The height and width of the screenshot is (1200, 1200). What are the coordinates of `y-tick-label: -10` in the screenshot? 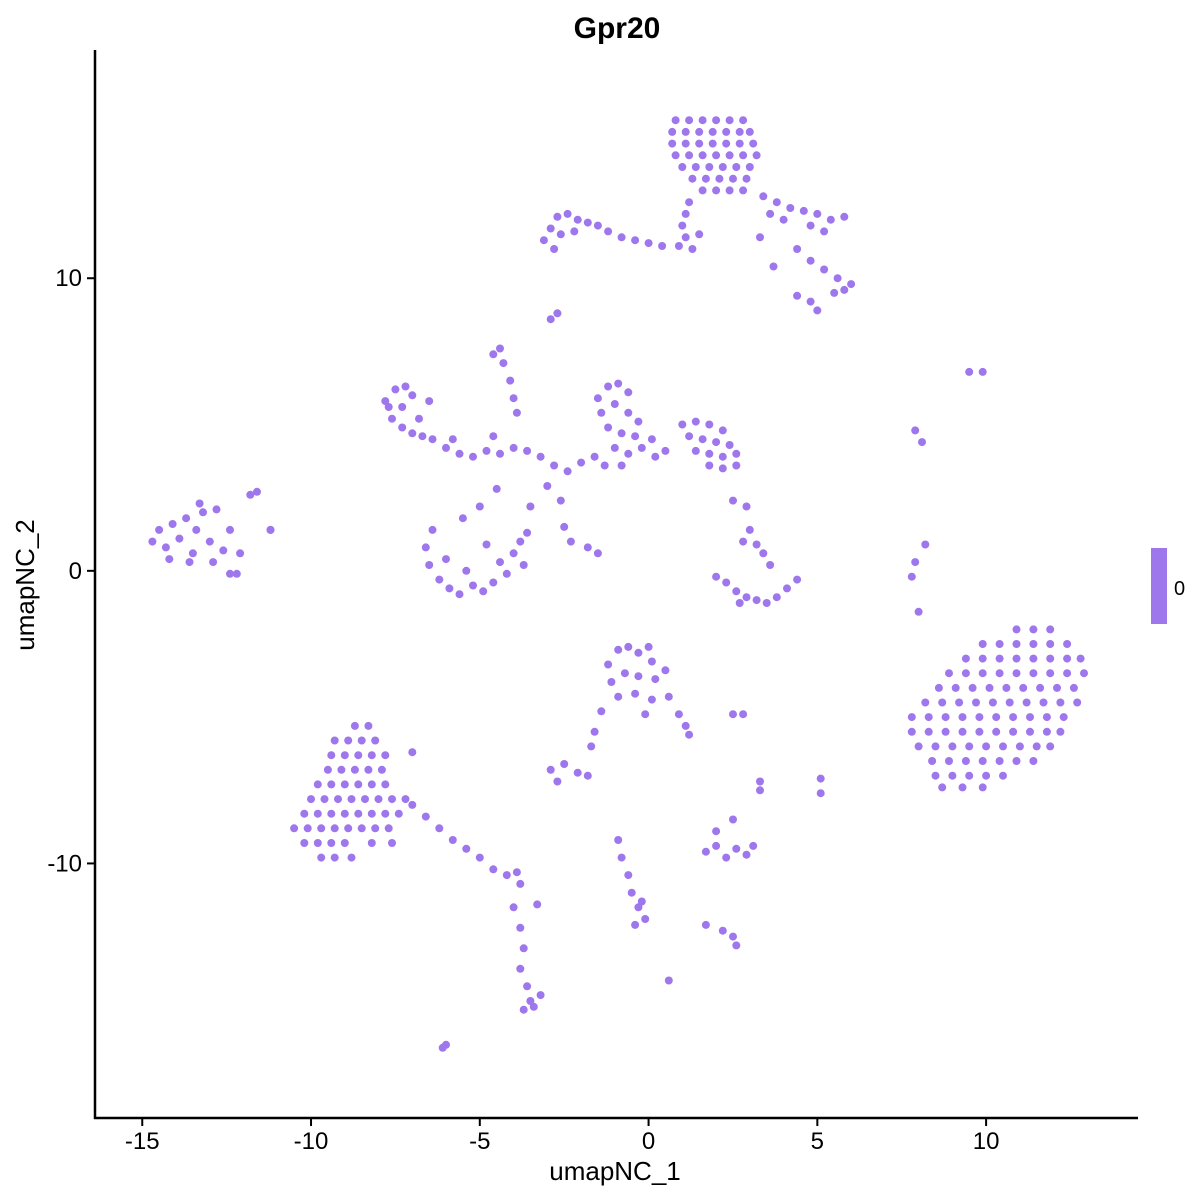 It's located at (64, 863).